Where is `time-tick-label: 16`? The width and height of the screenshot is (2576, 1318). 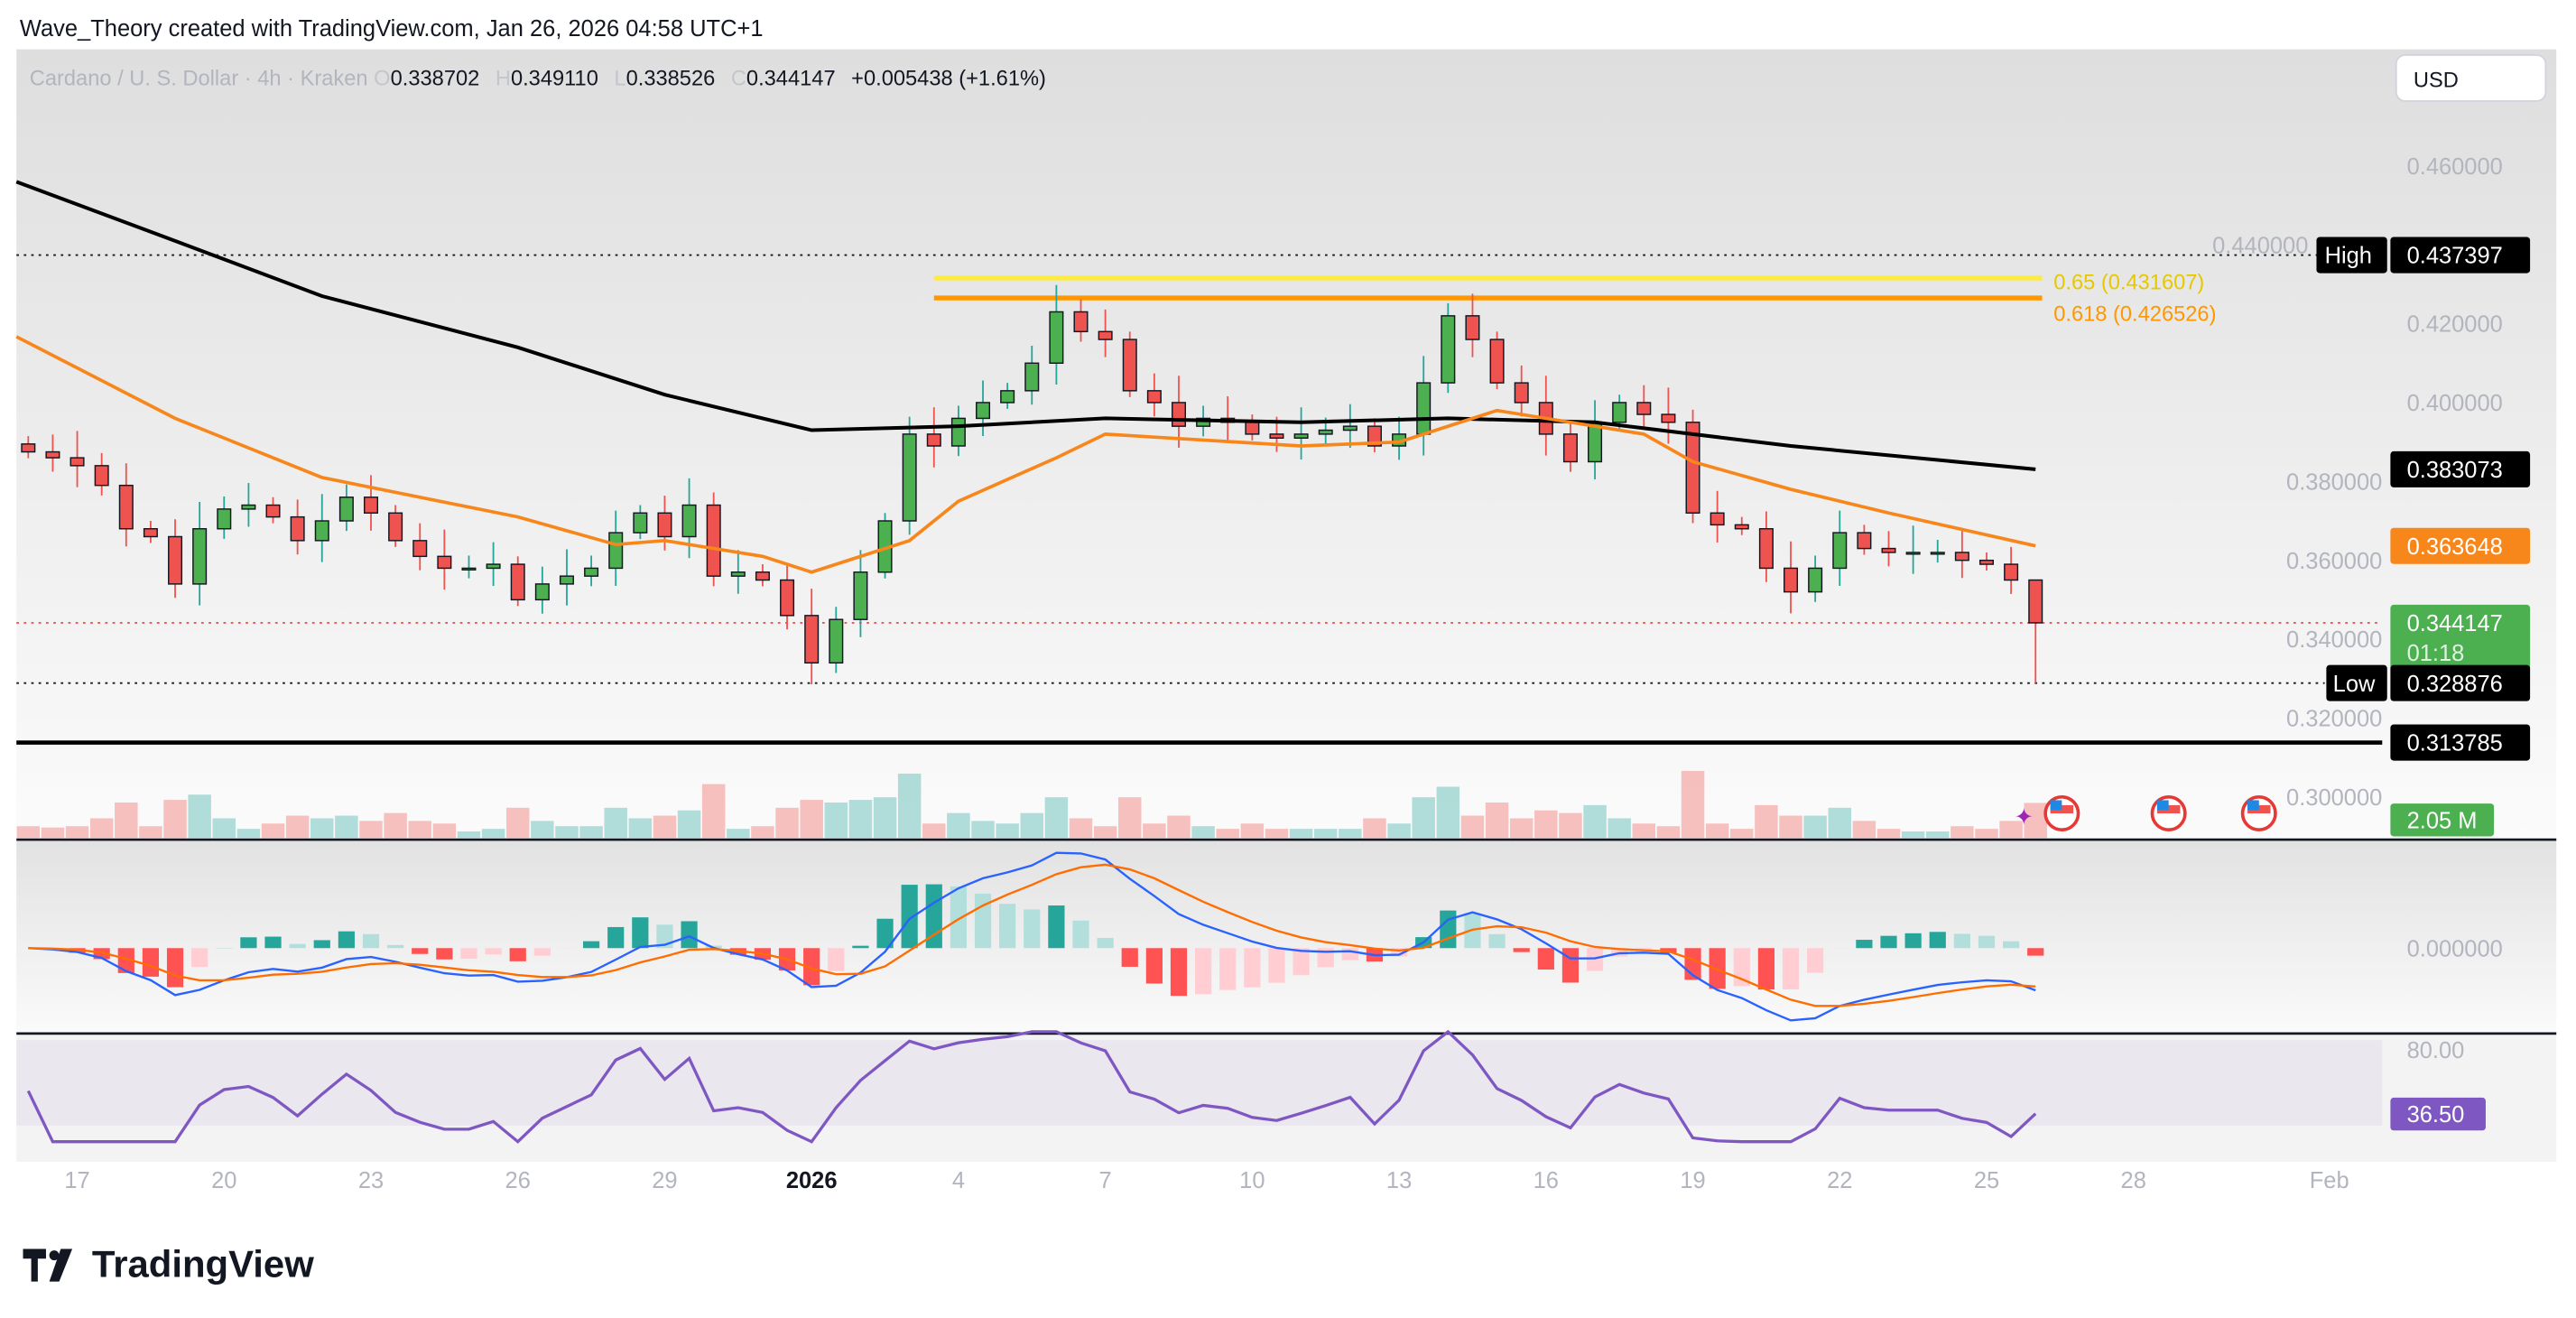 time-tick-label: 16 is located at coordinates (1547, 1180).